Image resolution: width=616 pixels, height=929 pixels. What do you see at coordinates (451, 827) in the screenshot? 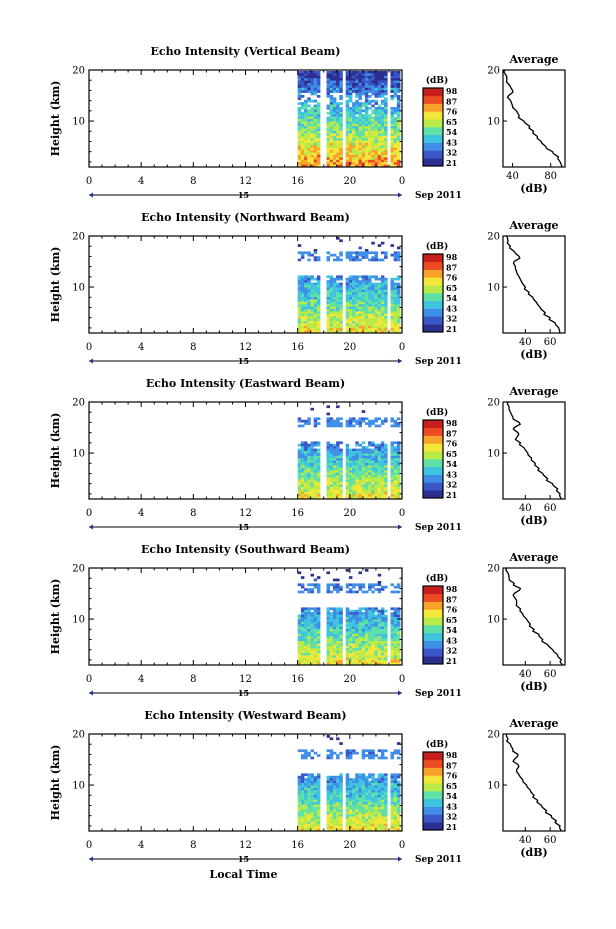
I see `colorbar-tick-label: 21` at bounding box center [451, 827].